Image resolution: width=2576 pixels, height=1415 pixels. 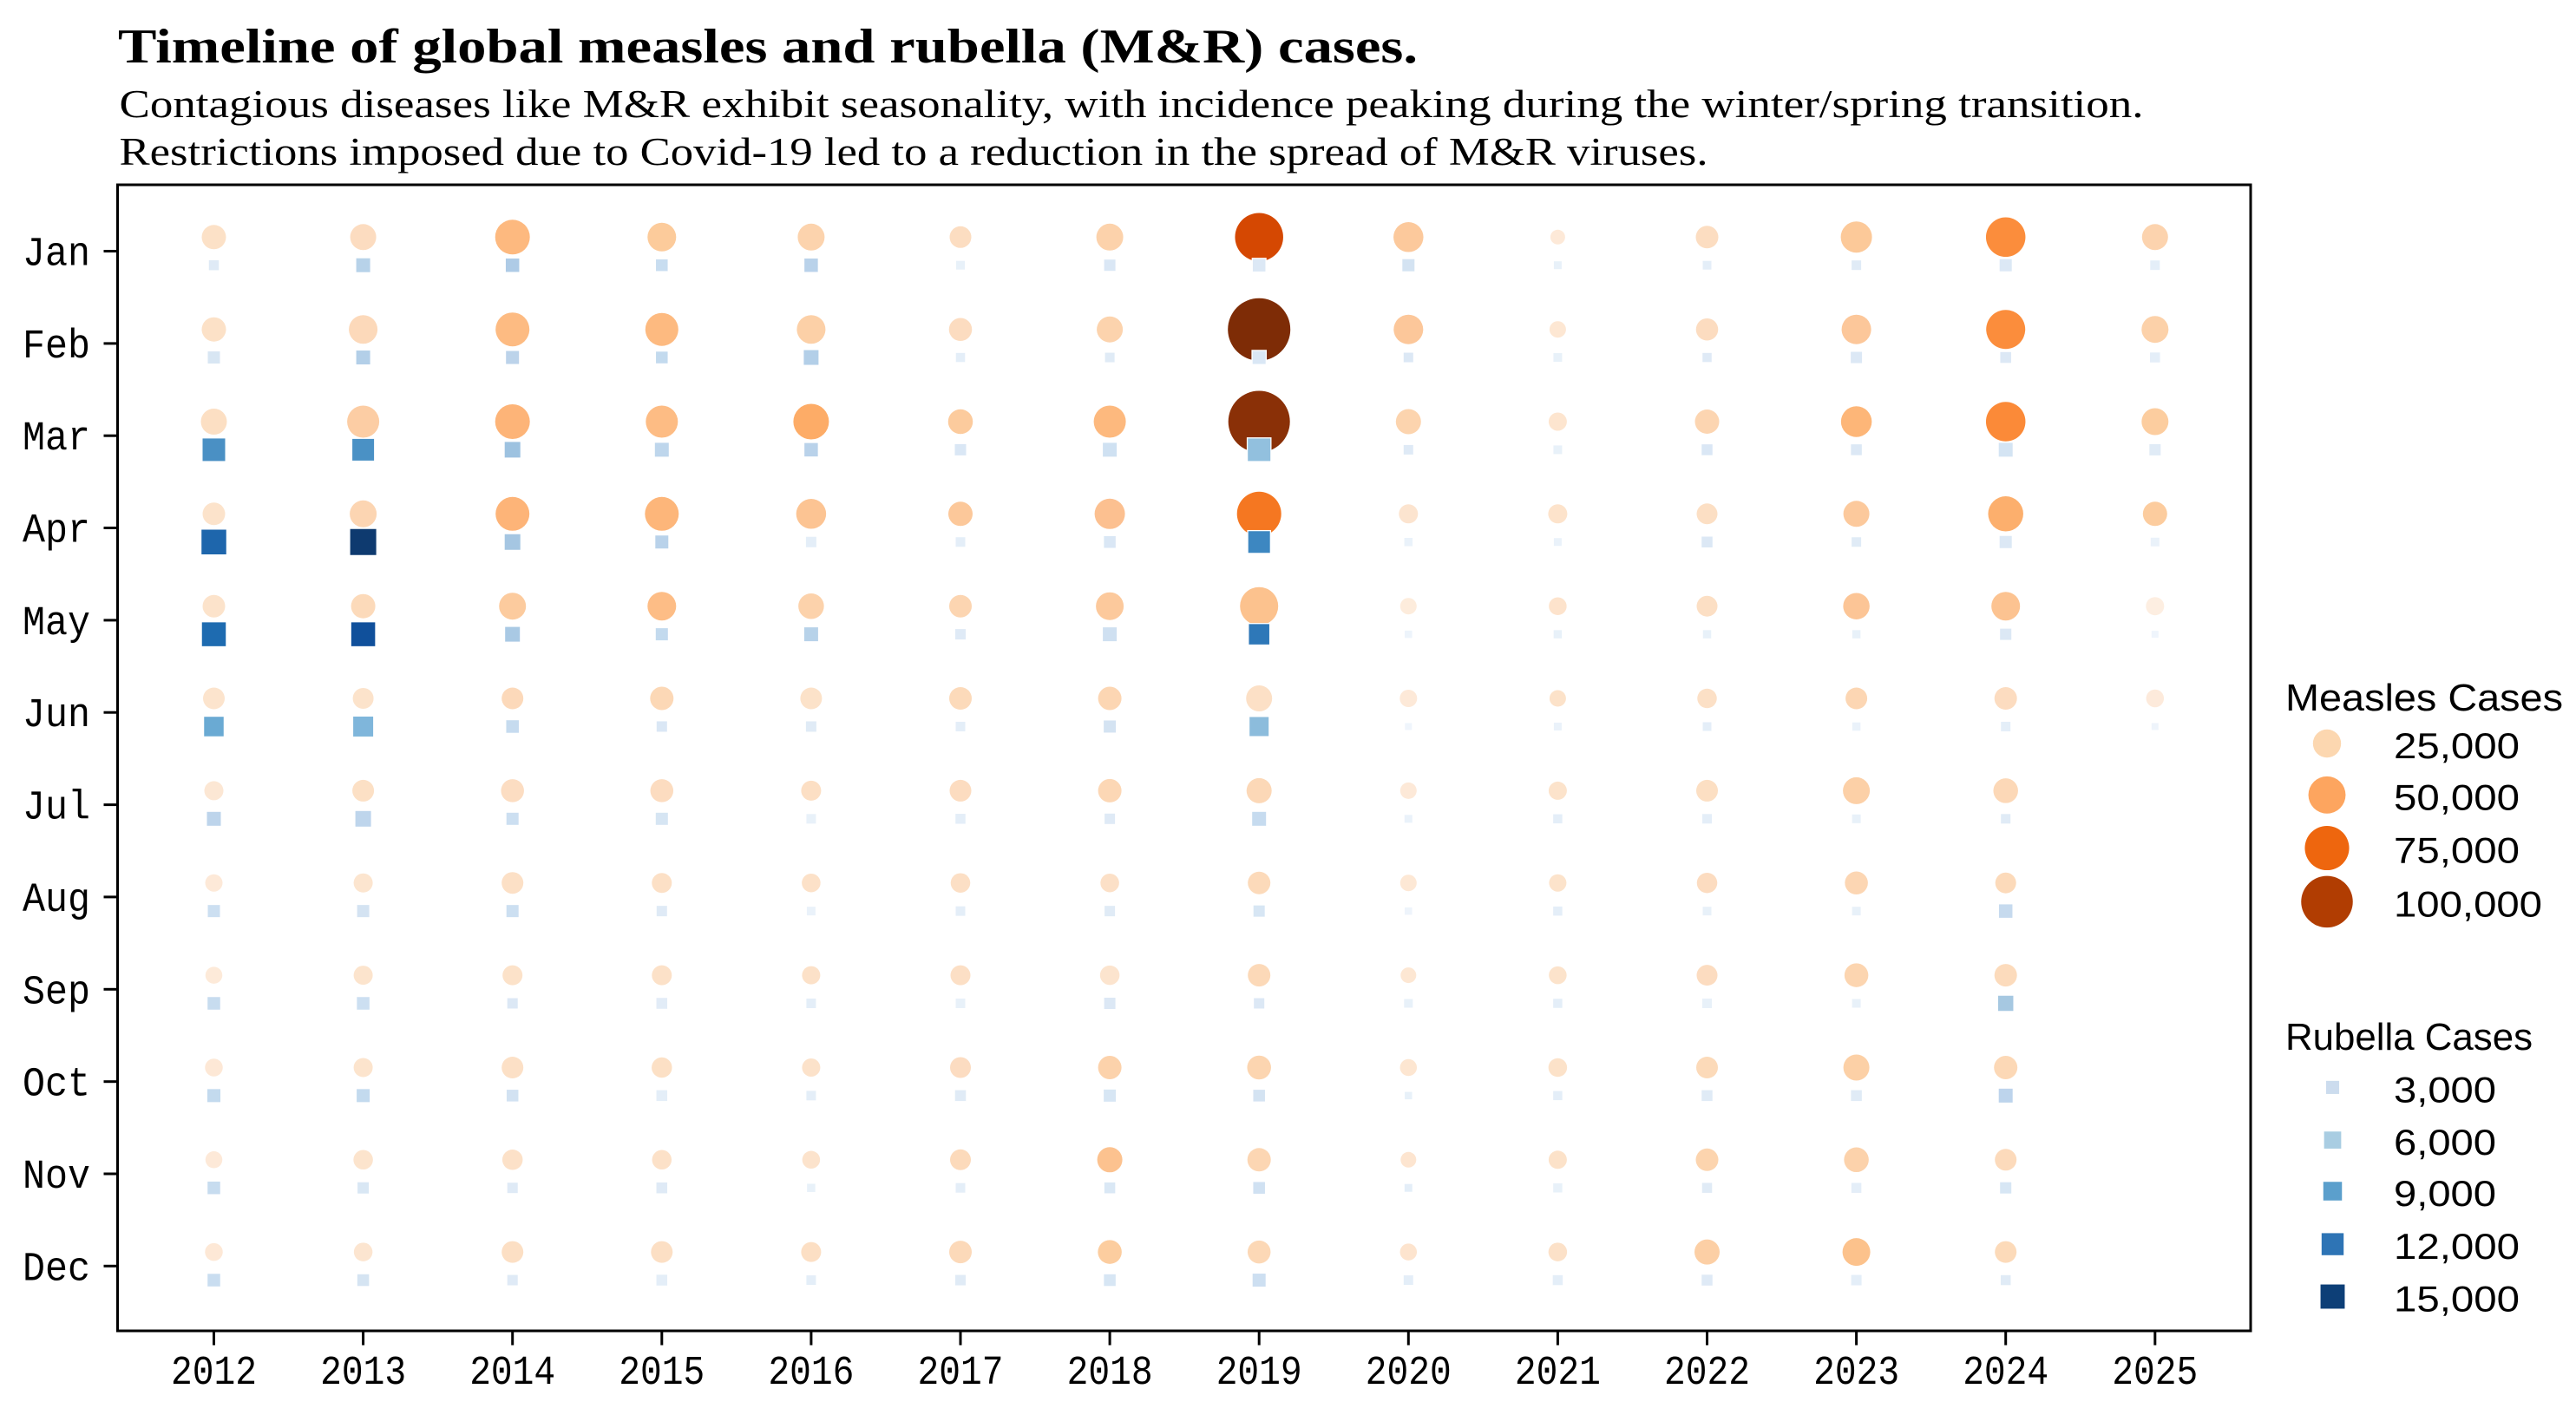 What do you see at coordinates (56, 716) in the screenshot?
I see `svg-text: Jun` at bounding box center [56, 716].